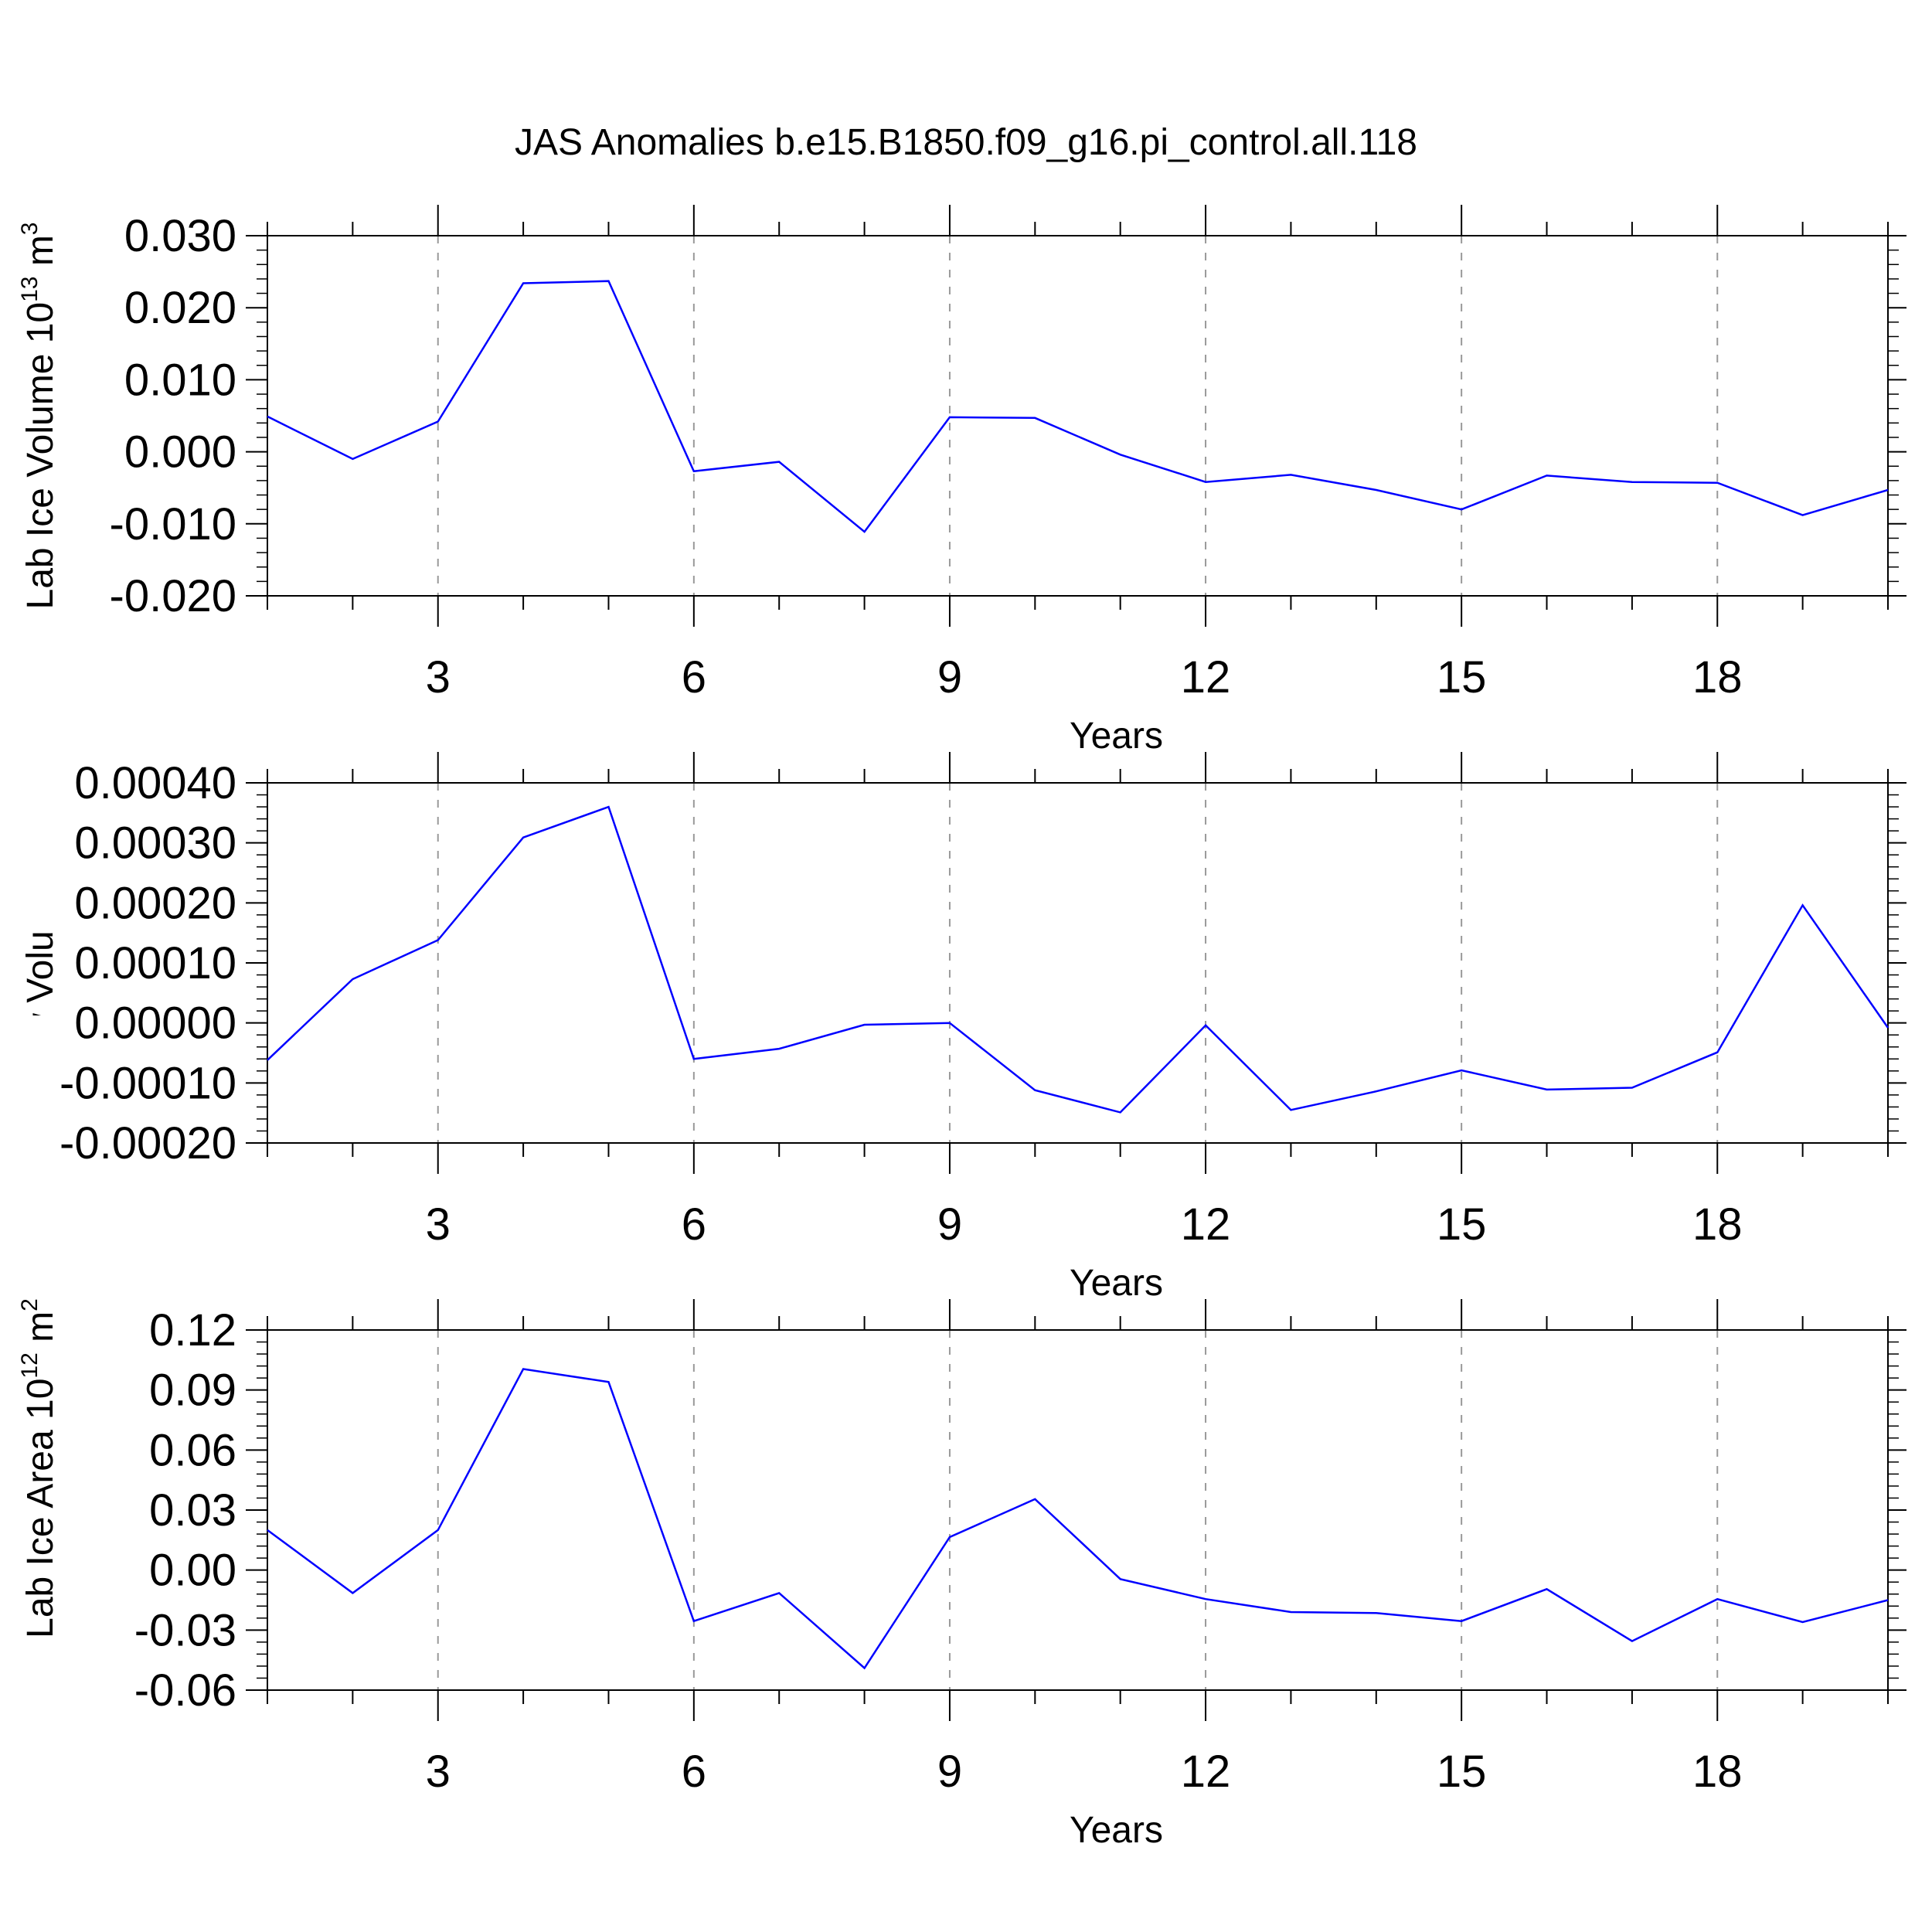 This screenshot has height=1932, width=1932. Describe the element at coordinates (41, 1004) in the screenshot. I see `y-axis-title-main: Lab Snow Volume 10` at that location.